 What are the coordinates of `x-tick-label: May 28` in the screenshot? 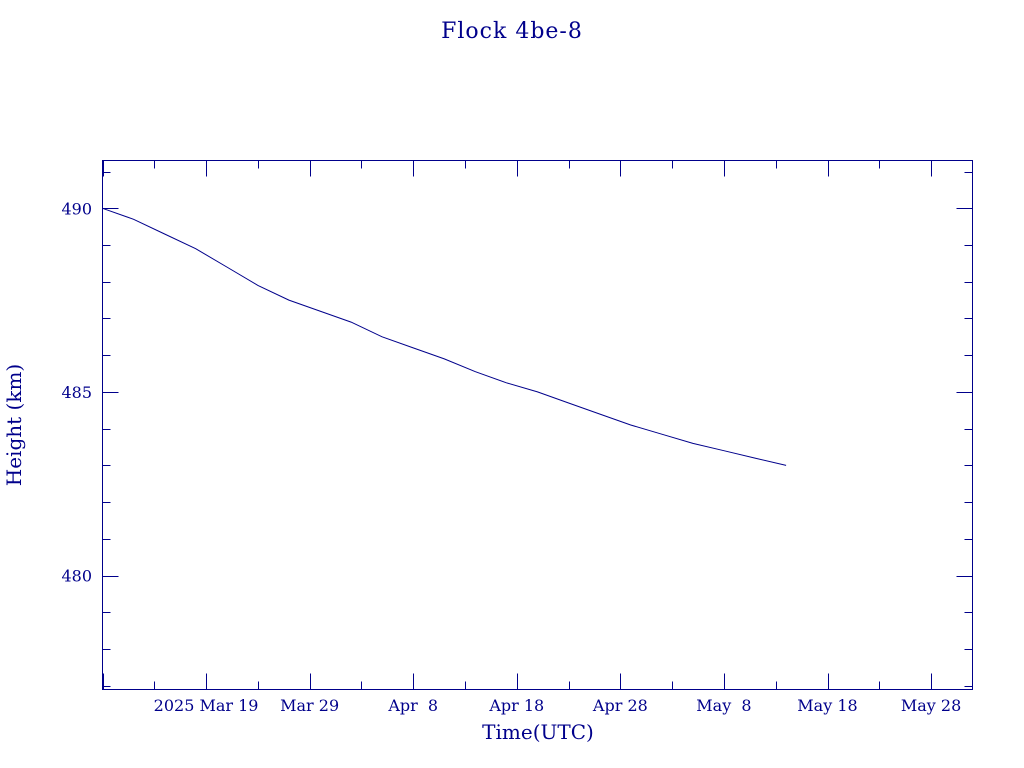 It's located at (931, 705).